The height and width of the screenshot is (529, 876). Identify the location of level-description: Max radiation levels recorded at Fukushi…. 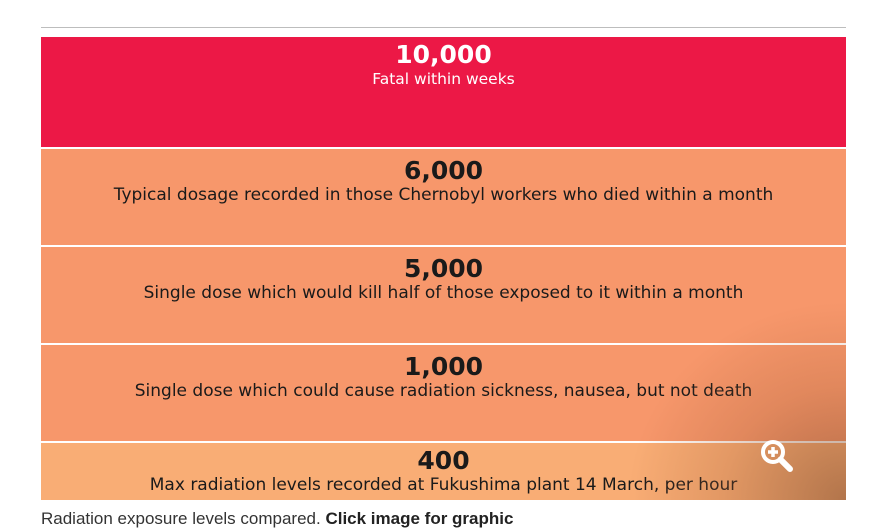
(443, 485).